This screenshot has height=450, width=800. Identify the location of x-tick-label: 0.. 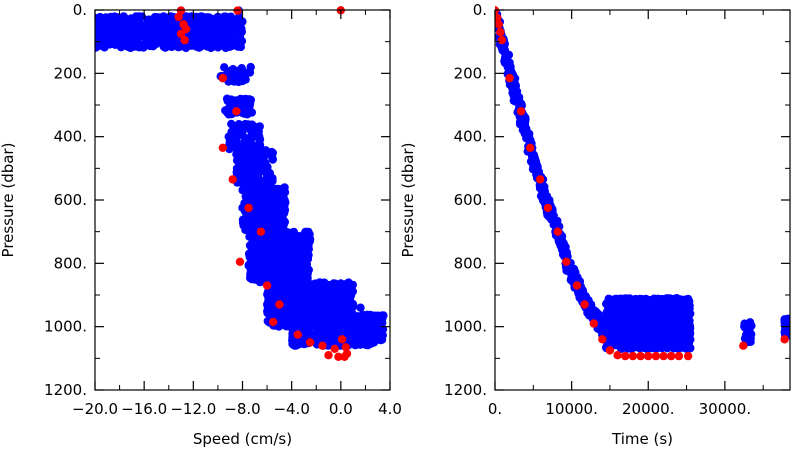
(495, 409).